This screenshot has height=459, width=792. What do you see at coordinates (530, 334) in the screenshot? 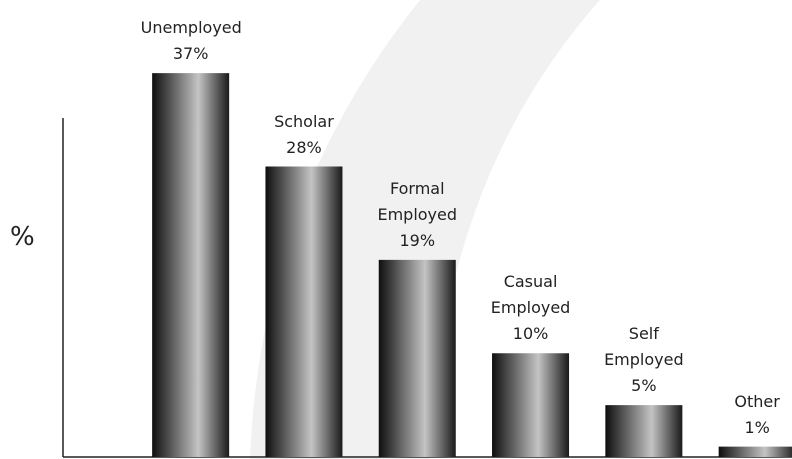
I see `value-label: 10%` at bounding box center [530, 334].